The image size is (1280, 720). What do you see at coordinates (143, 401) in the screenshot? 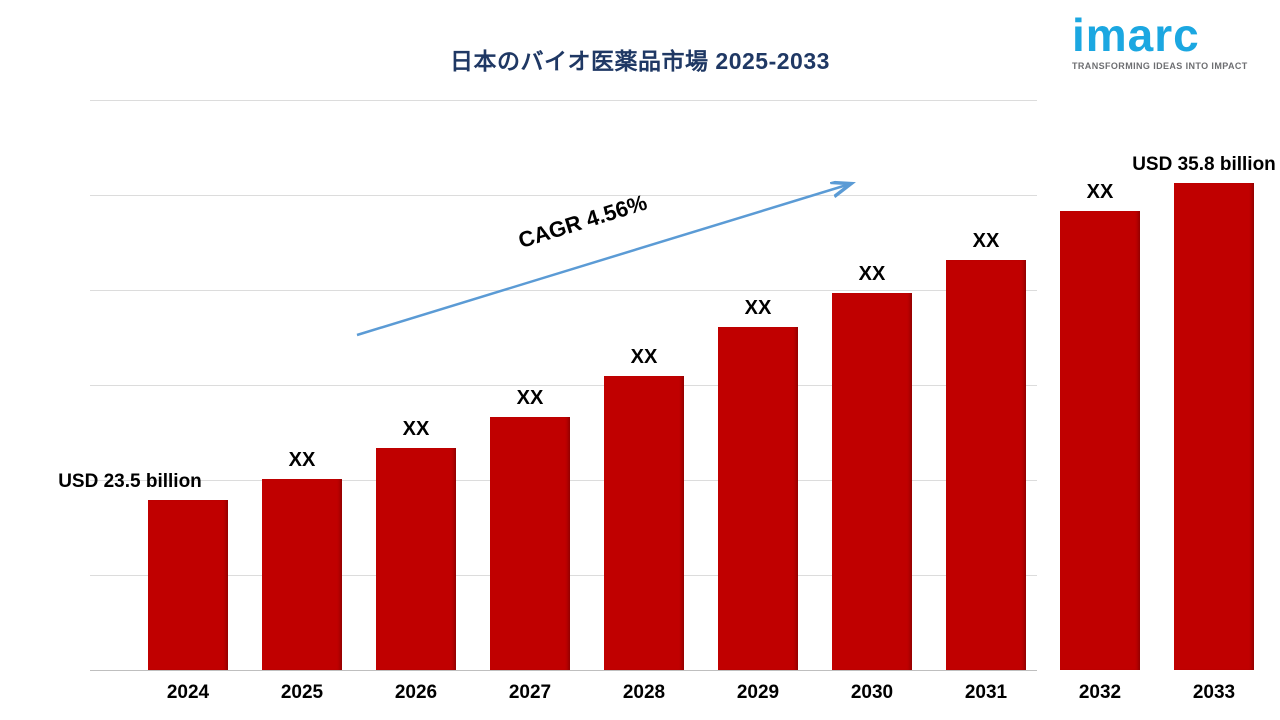
I see `bar-group: USD 23.5 billion 2024` at bounding box center [143, 401].